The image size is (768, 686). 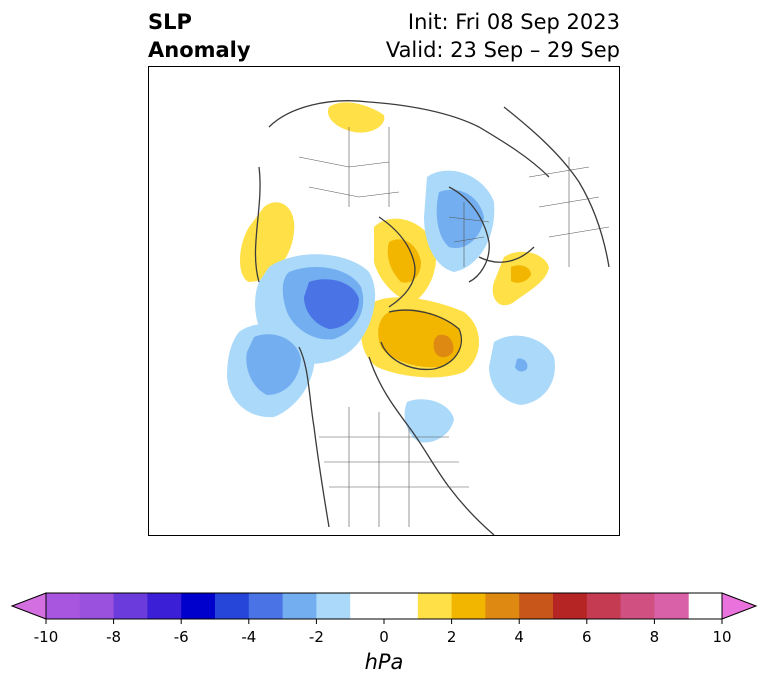 What do you see at coordinates (513, 22) in the screenshot?
I see `init-date: Init: Fri 08 Sep 2023` at bounding box center [513, 22].